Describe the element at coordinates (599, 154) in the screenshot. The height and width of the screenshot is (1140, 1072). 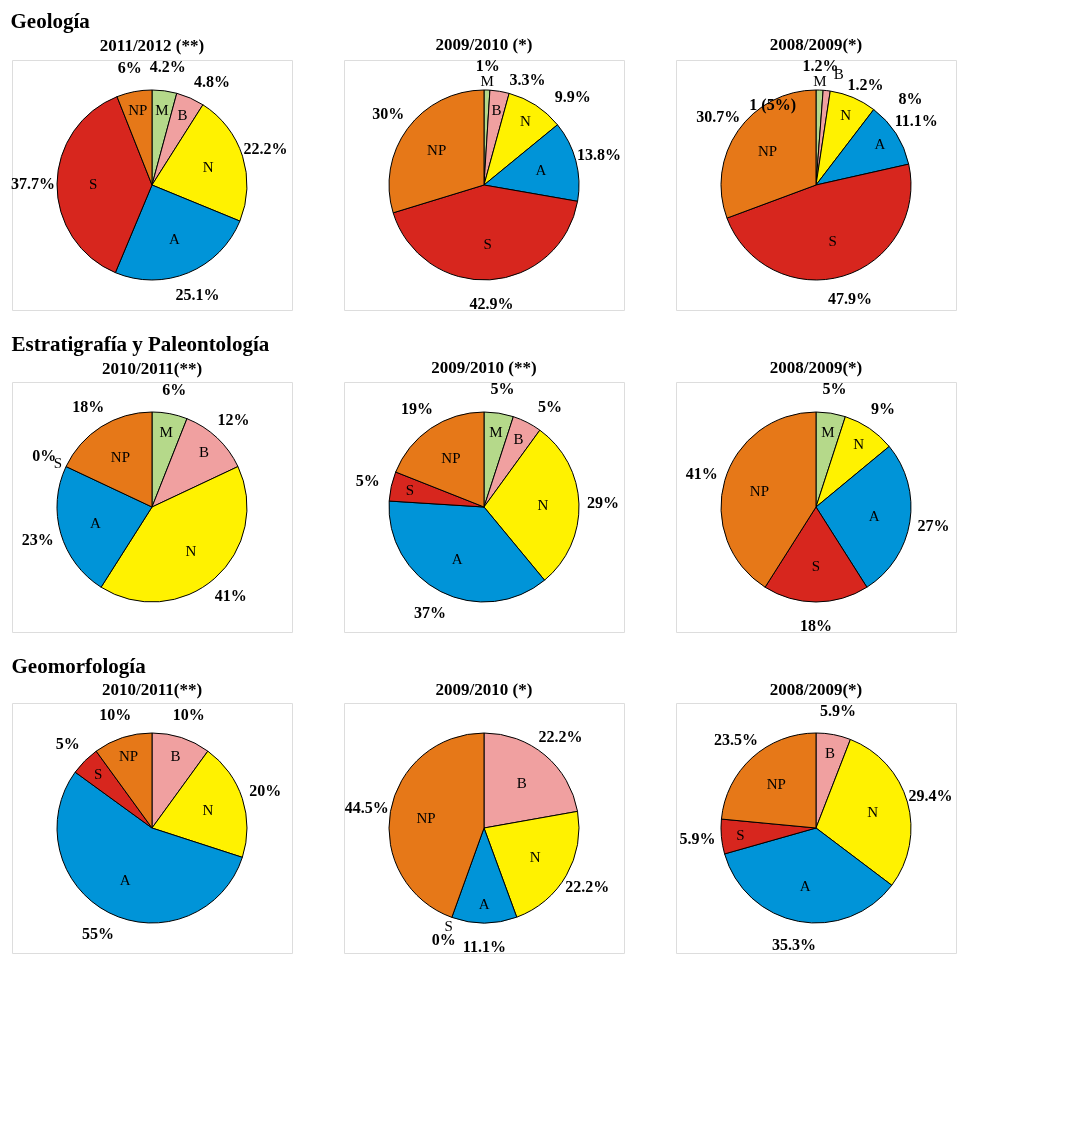
I see `data-label: 13.8%` at that location.